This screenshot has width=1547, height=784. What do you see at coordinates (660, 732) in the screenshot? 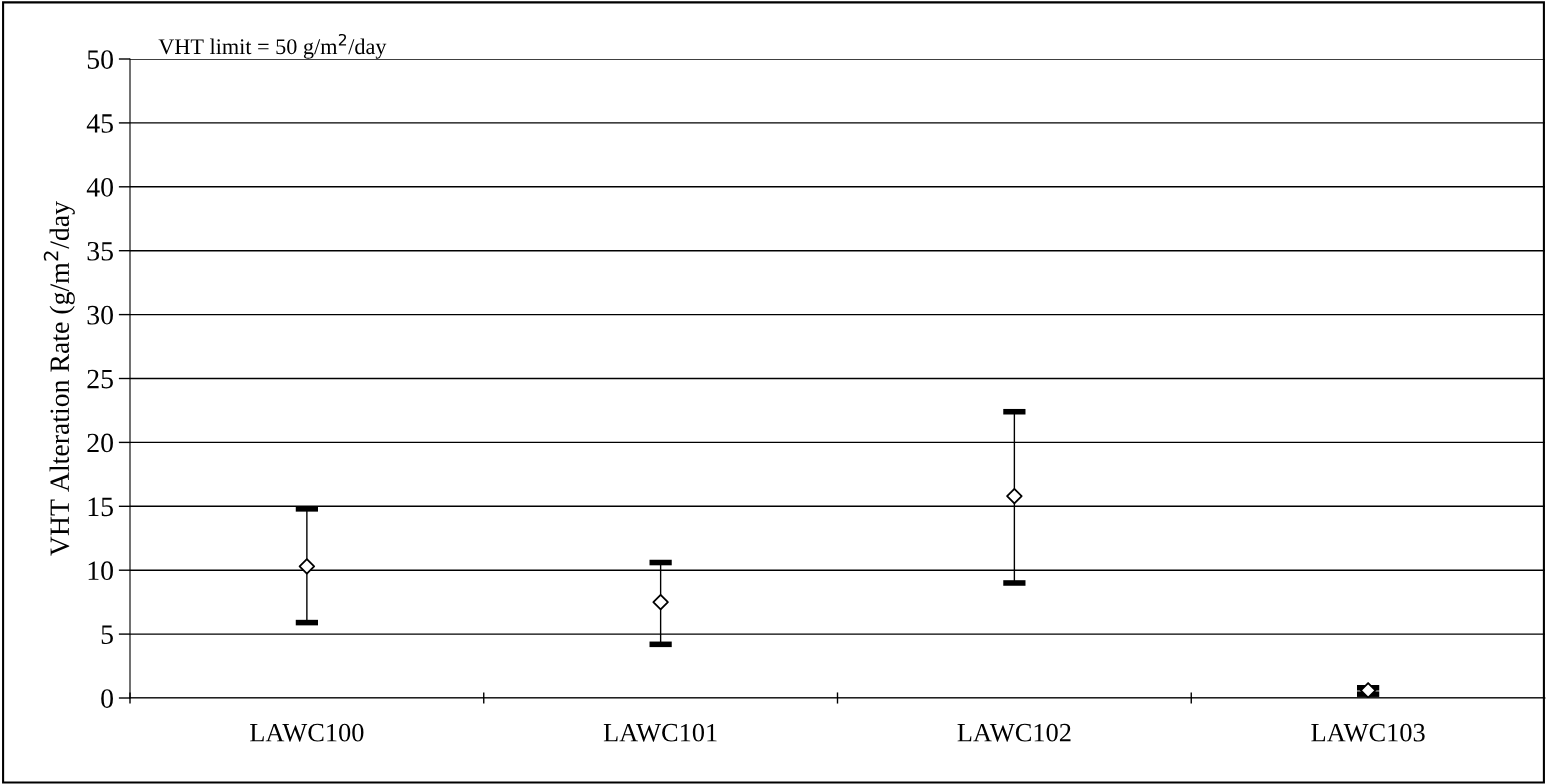
I see `x-tick-label: LAWC101` at bounding box center [660, 732].